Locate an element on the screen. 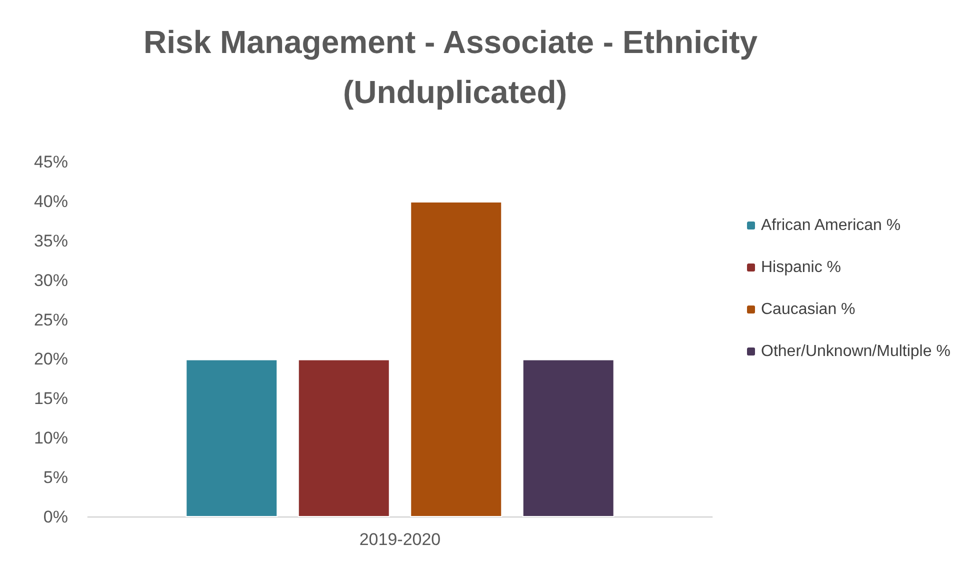 This screenshot has height=577, width=967. y-tick-label: 10% is located at coordinates (51, 438).